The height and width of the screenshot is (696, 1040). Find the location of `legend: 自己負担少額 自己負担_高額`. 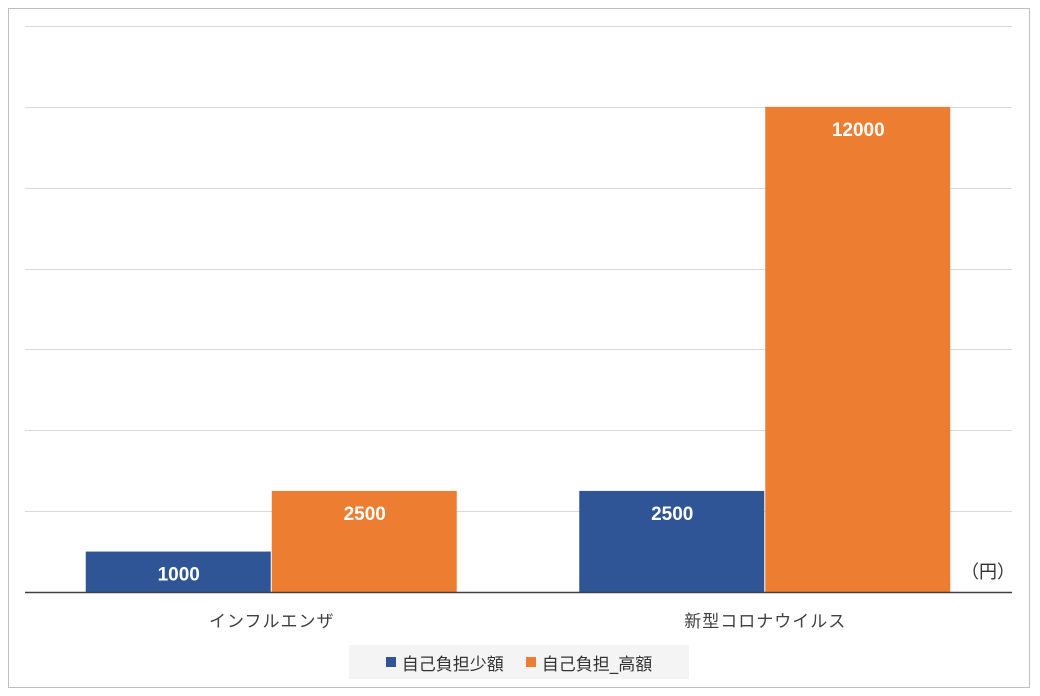

legend: 自己負担少額 自己負担_高額 is located at coordinates (519, 662).